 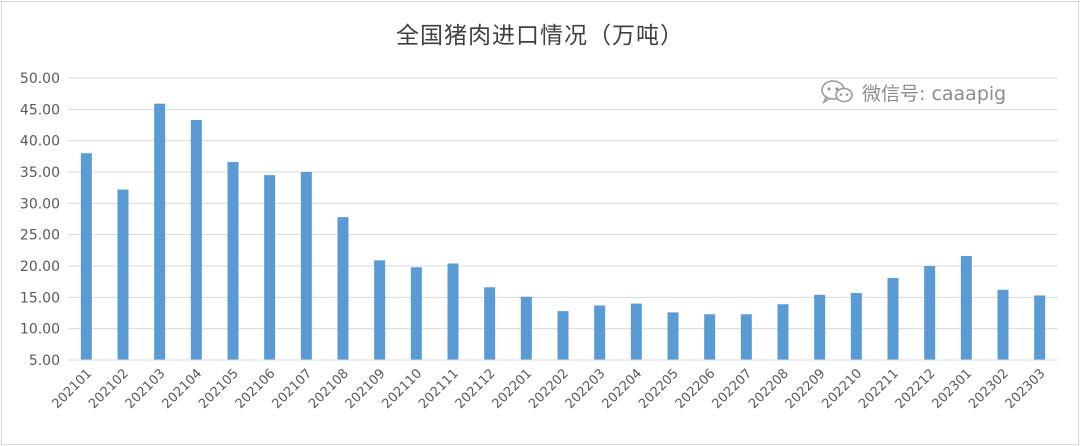 I want to click on y-tick-label: 35.00, so click(x=40, y=173).